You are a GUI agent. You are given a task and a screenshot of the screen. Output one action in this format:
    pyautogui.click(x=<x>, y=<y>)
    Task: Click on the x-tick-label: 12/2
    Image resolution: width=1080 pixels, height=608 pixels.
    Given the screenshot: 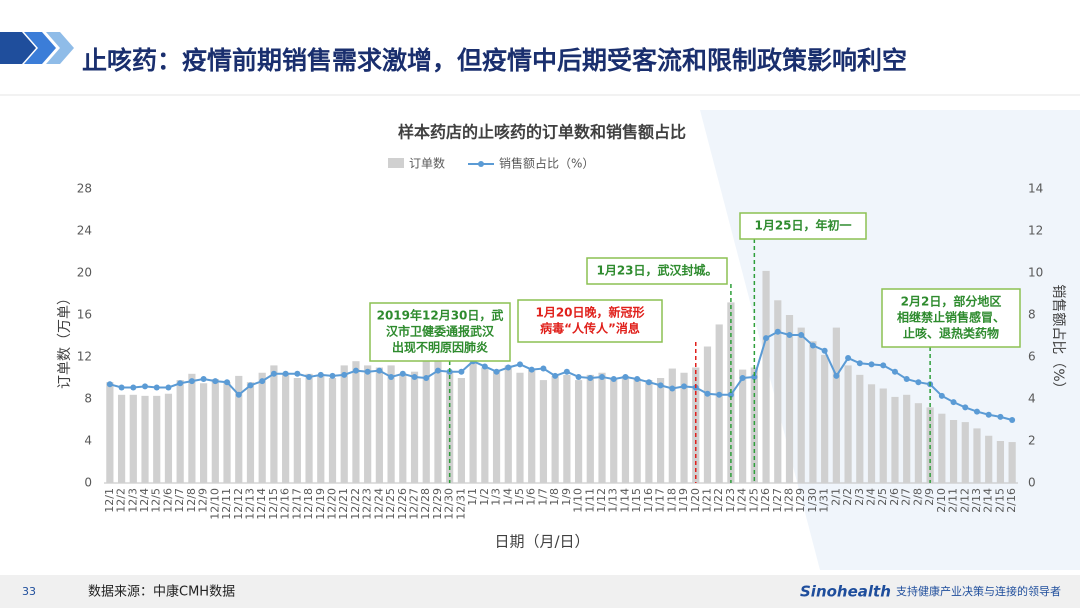 What is the action you would take?
    pyautogui.click(x=121, y=500)
    